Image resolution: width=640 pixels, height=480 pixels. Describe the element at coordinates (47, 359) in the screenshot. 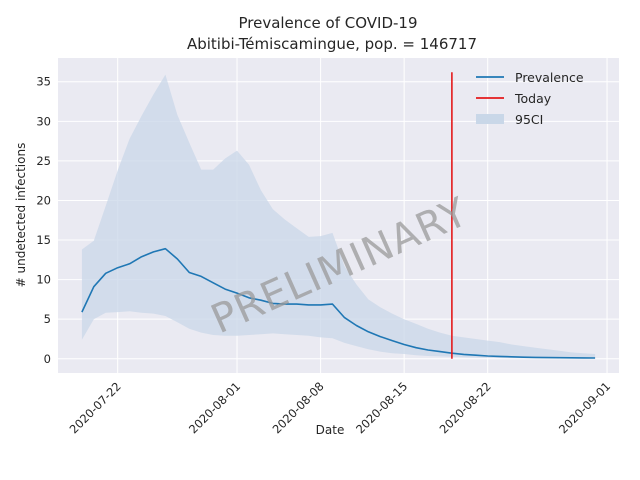

I see `y-tick-label-0: 0` at that location.